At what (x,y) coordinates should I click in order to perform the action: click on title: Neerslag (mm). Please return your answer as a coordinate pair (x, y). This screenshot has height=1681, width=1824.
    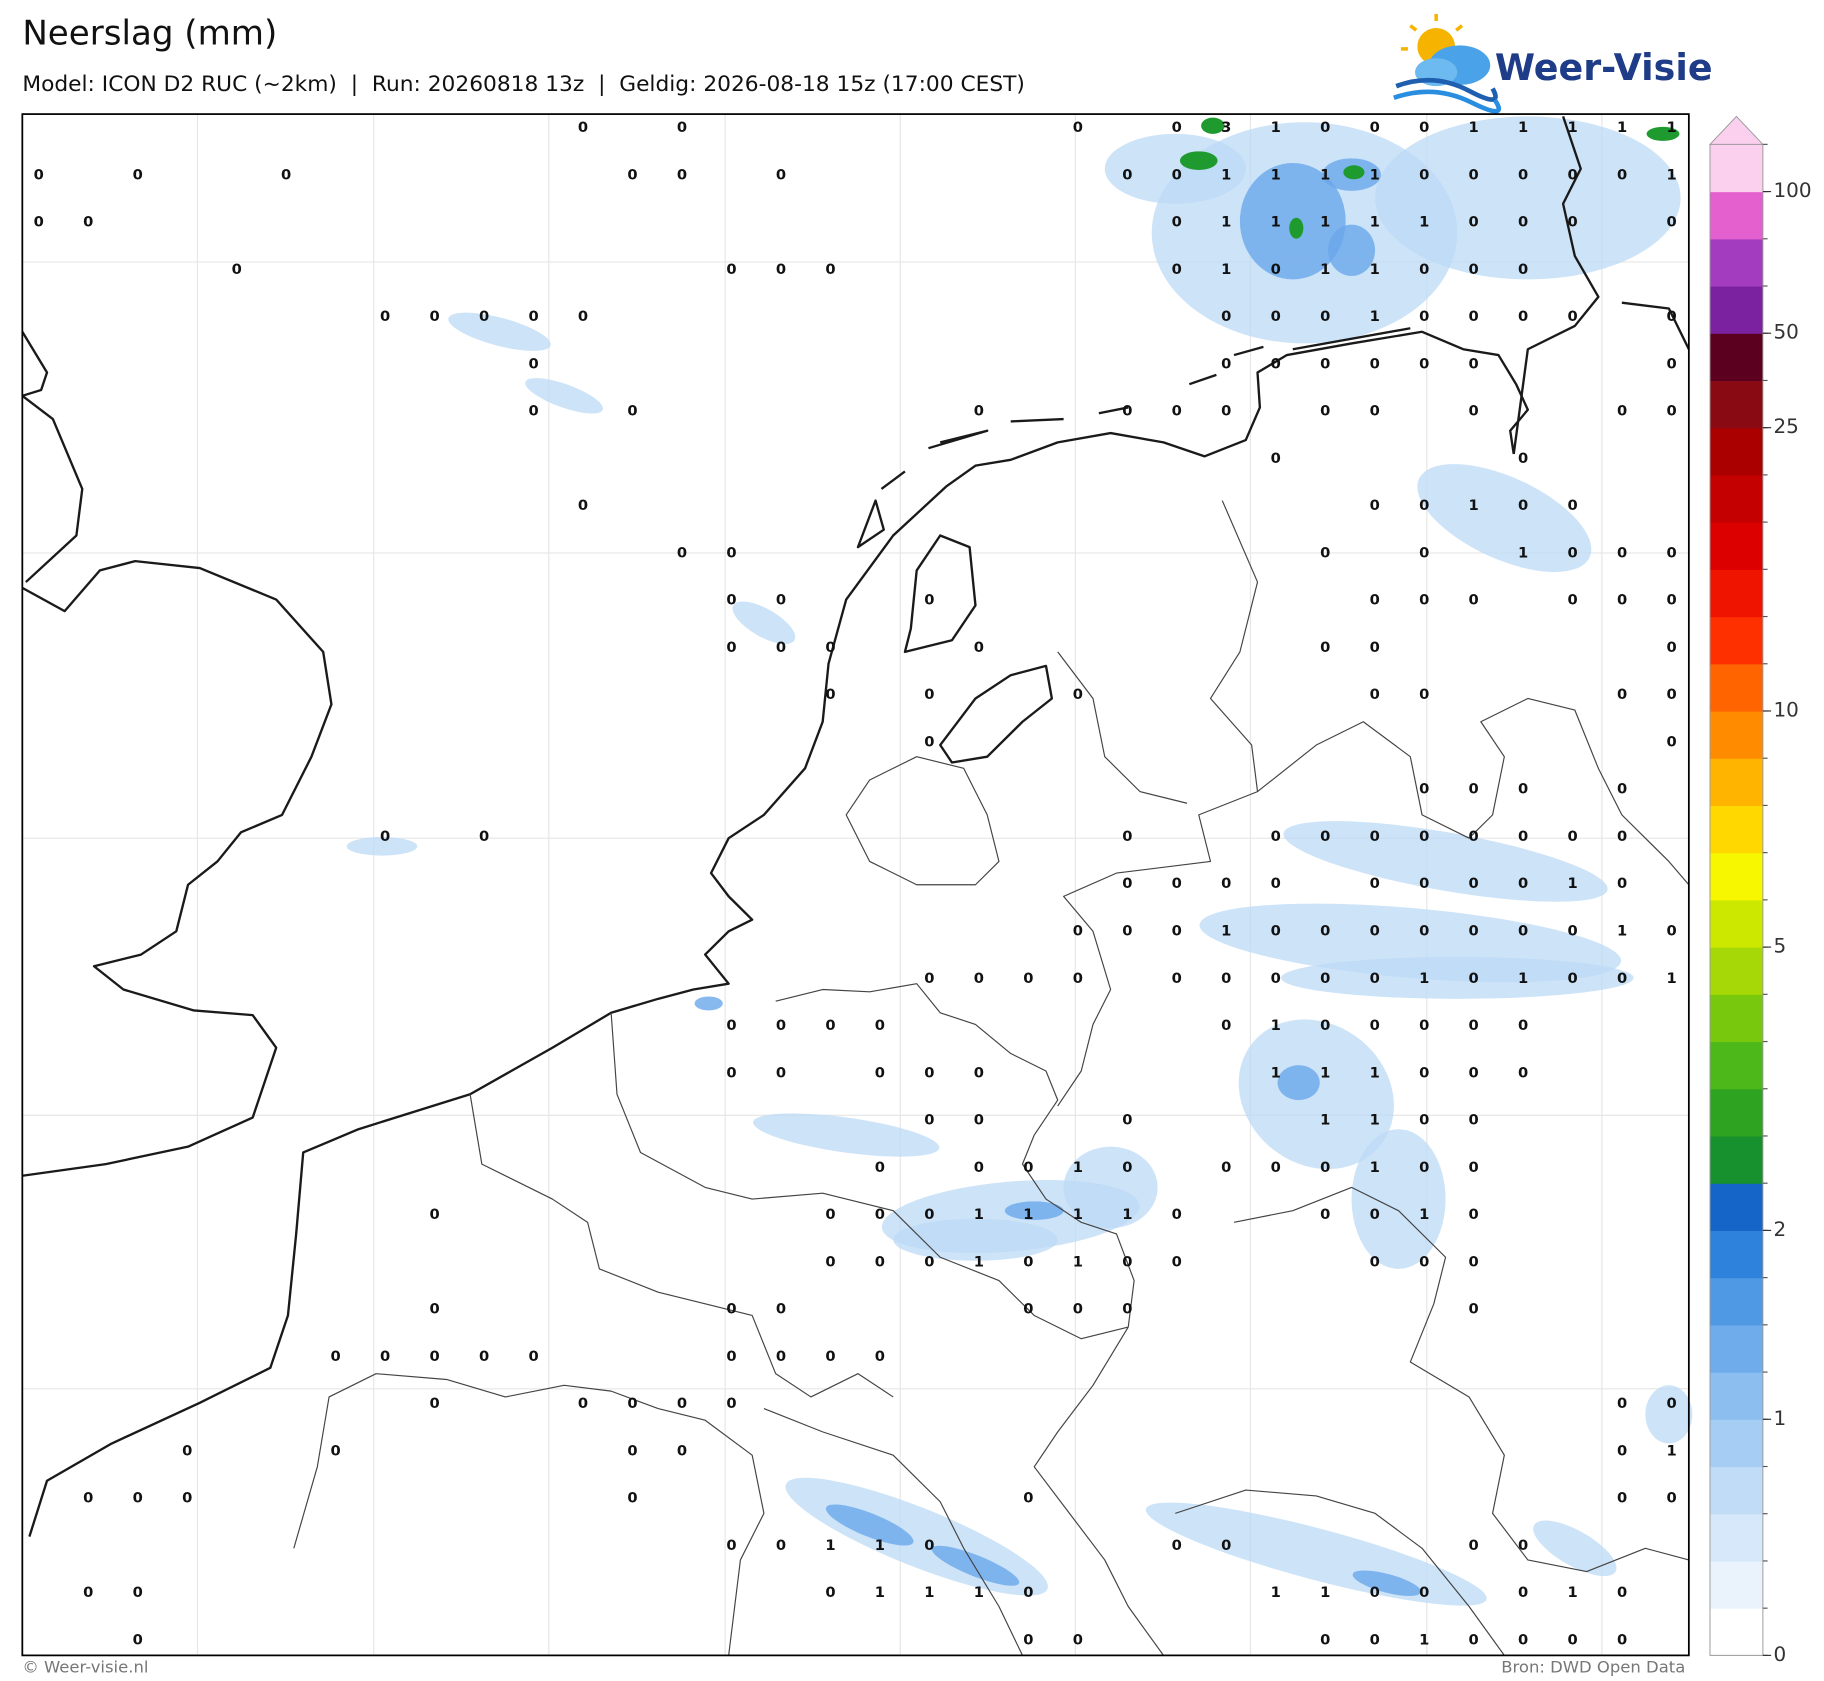
    Looking at the image, I should click on (149, 33).